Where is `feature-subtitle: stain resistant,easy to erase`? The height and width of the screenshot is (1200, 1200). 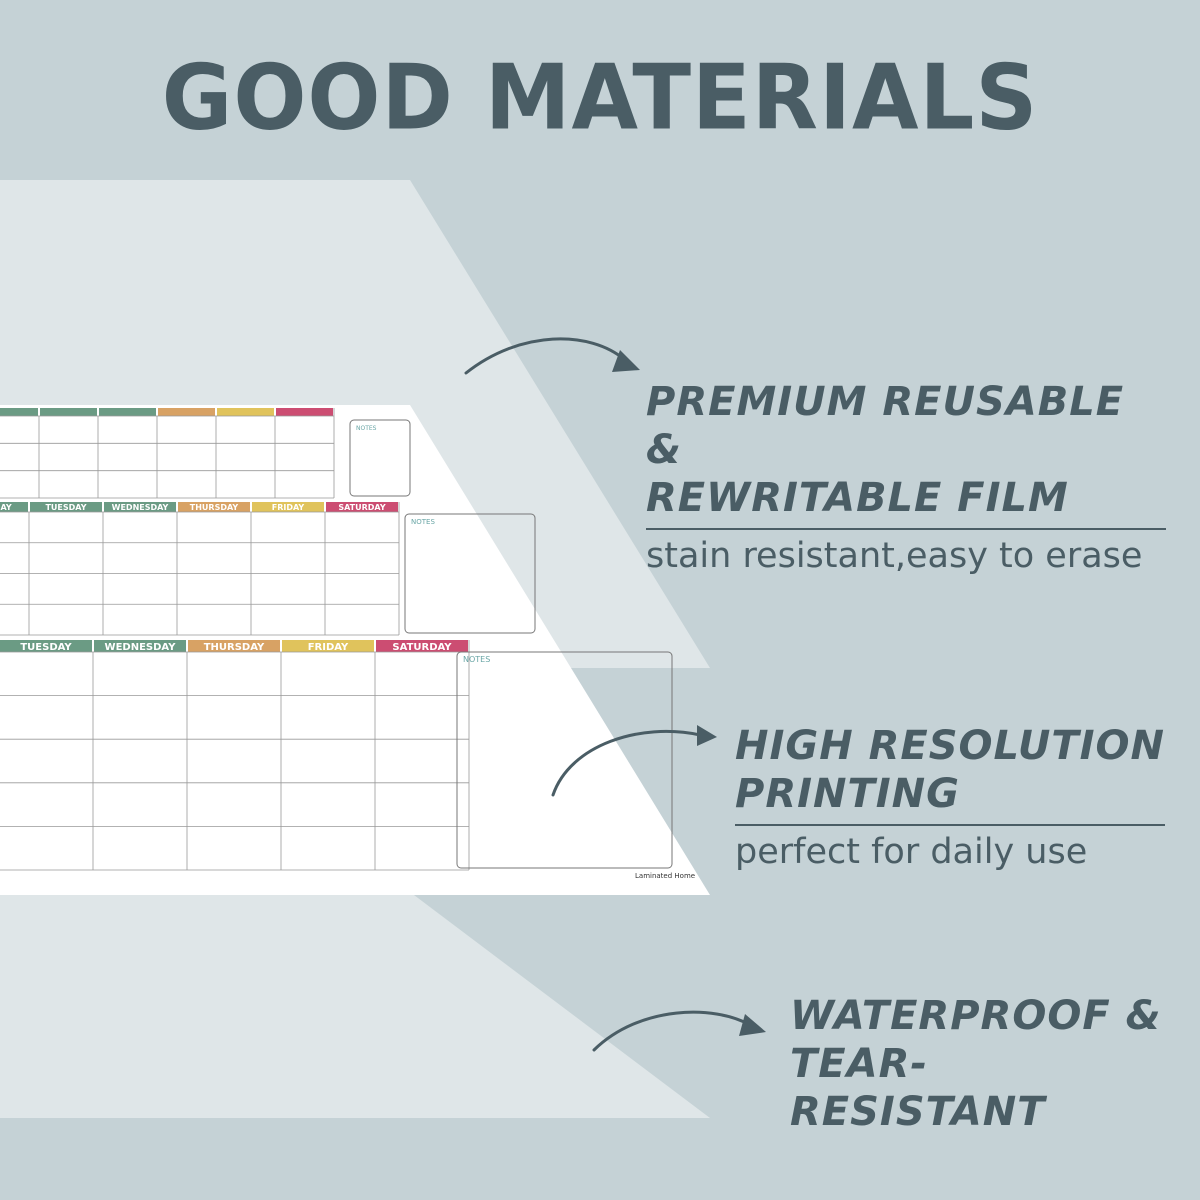
feature-subtitle: stain resistant,easy to erase is located at coordinates (894, 556).